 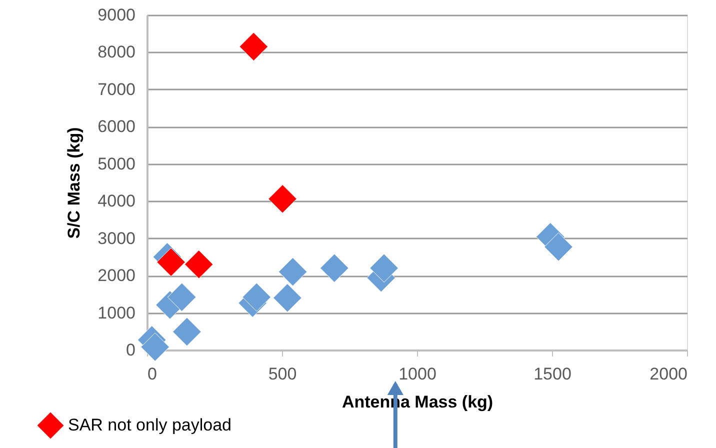 What do you see at coordinates (553, 374) in the screenshot?
I see `x-tick-label: 1500` at bounding box center [553, 374].